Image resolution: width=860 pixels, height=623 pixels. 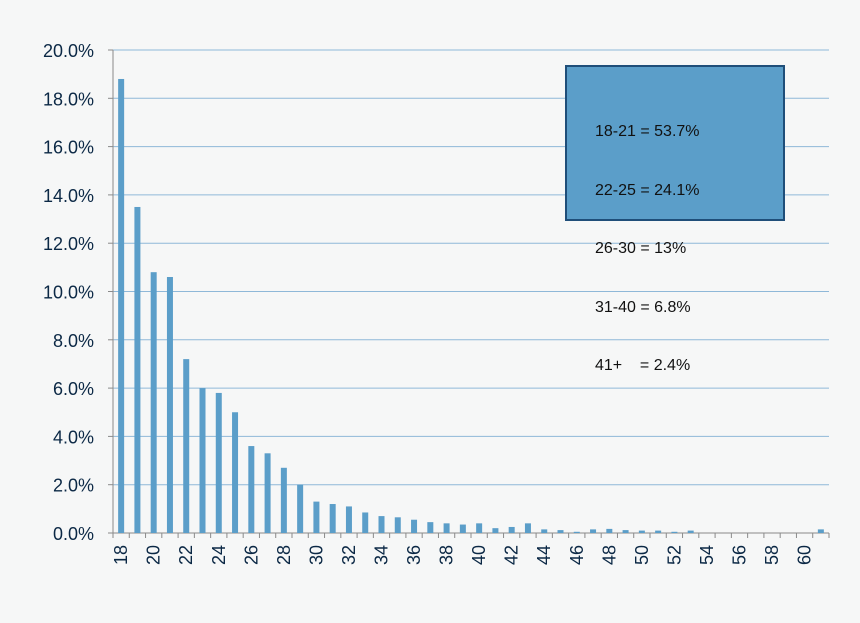 What do you see at coordinates (219, 555) in the screenshot?
I see `x-tick-label: 24` at bounding box center [219, 555].